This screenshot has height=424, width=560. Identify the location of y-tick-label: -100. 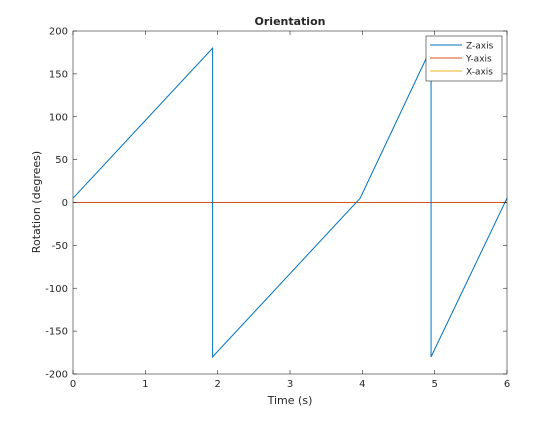
(56, 289).